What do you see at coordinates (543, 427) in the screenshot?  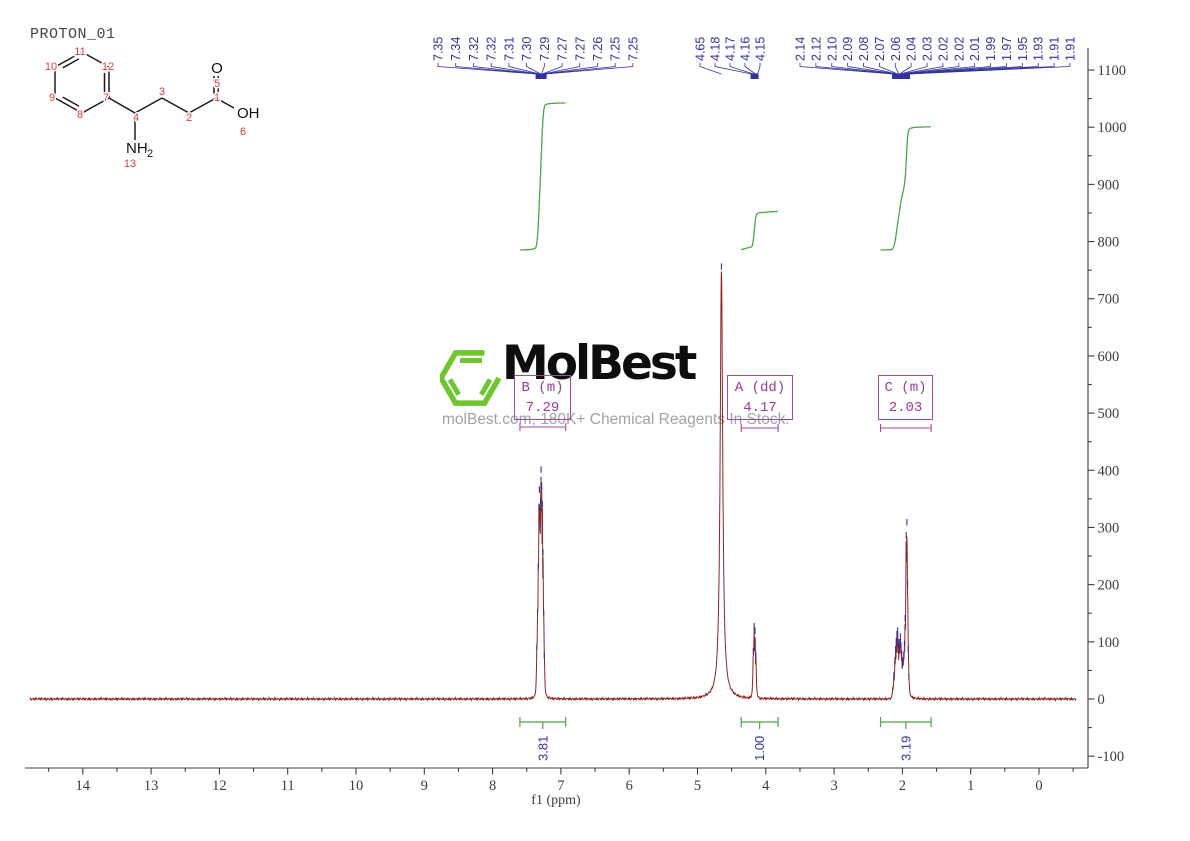 I see `multiplet-range-bracket` at bounding box center [543, 427].